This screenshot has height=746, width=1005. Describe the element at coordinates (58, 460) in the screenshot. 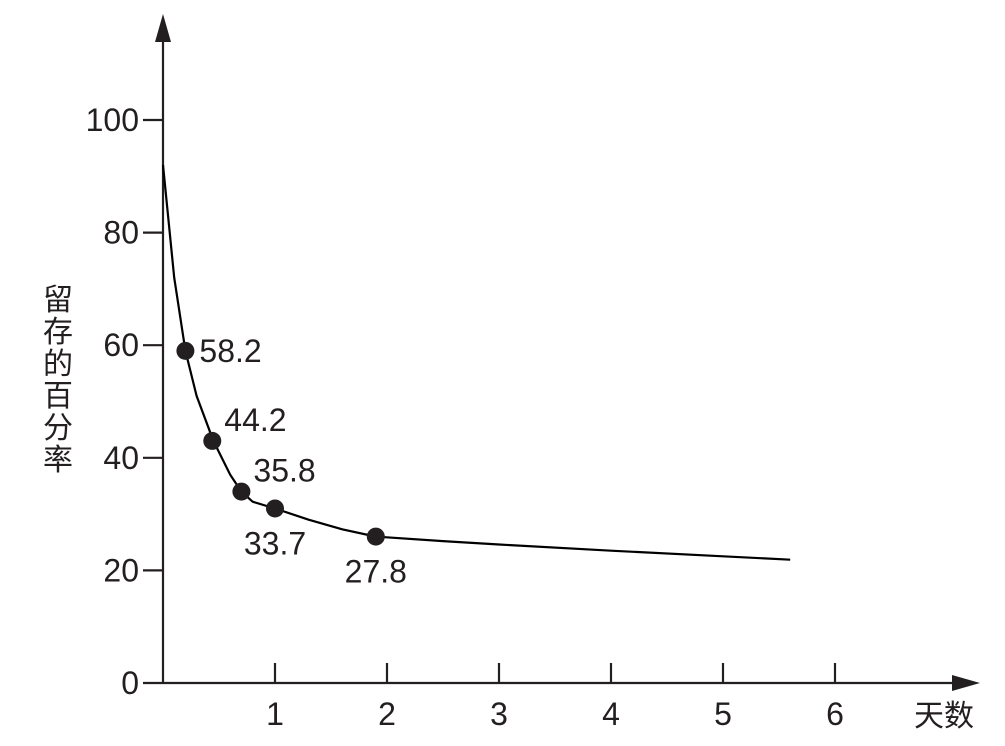

I see `y-axis-title-char: 率` at that location.